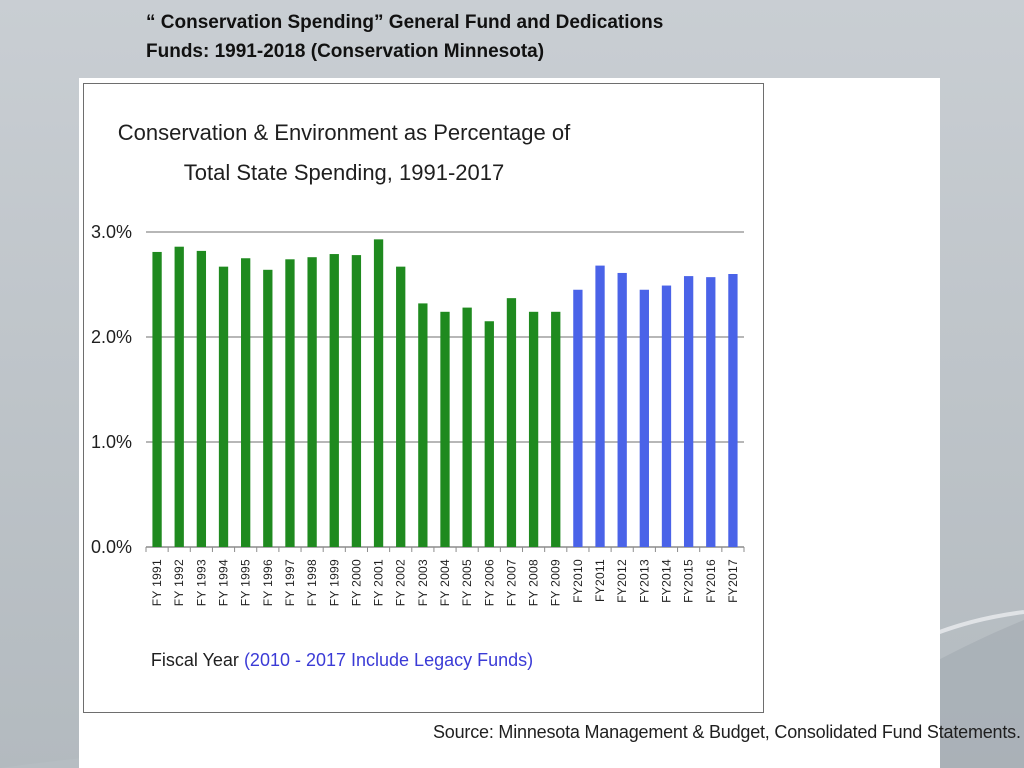  Describe the element at coordinates (401, 582) in the screenshot. I see `x-tick-label: FY 2002` at that location.